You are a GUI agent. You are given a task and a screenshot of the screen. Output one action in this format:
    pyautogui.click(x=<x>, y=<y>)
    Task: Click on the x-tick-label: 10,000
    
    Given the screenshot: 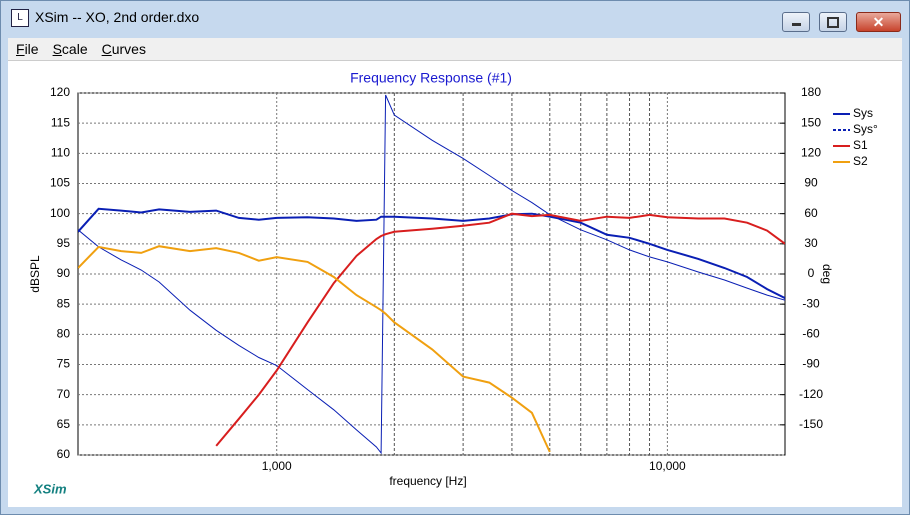 What is the action you would take?
    pyautogui.click(x=667, y=466)
    